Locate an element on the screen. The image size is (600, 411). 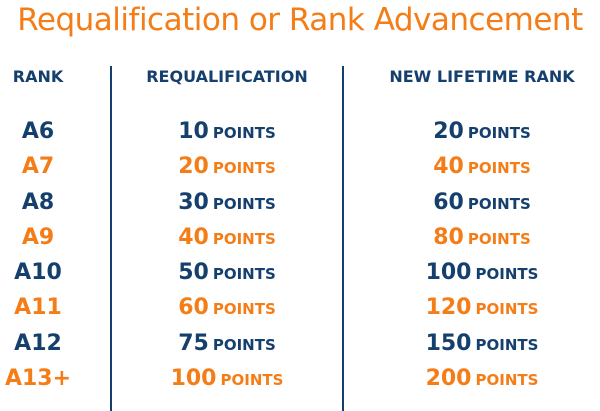
requalification-cell: 20 POINTS is located at coordinates (227, 168).